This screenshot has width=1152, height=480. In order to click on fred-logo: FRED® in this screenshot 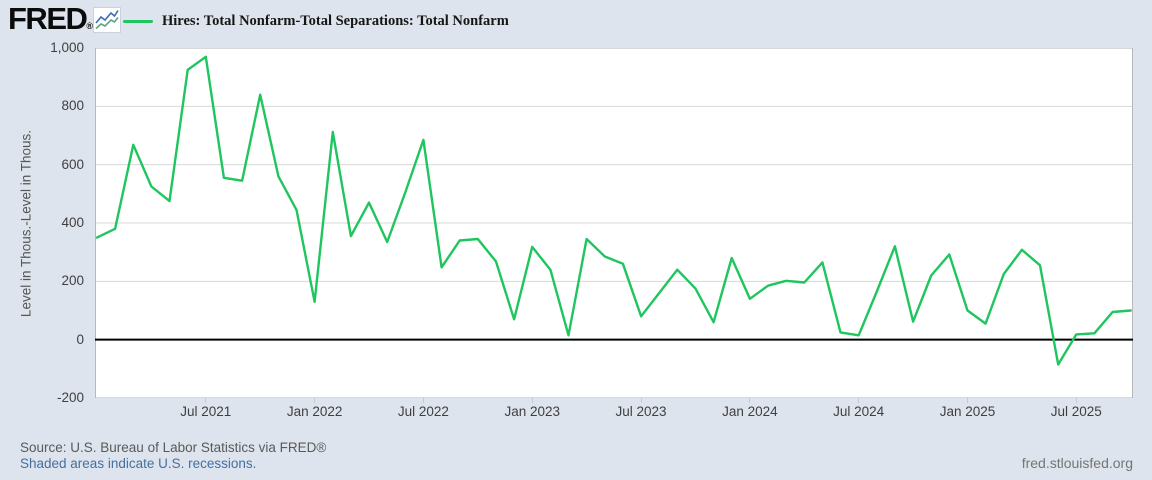, I will do `click(50, 19)`.